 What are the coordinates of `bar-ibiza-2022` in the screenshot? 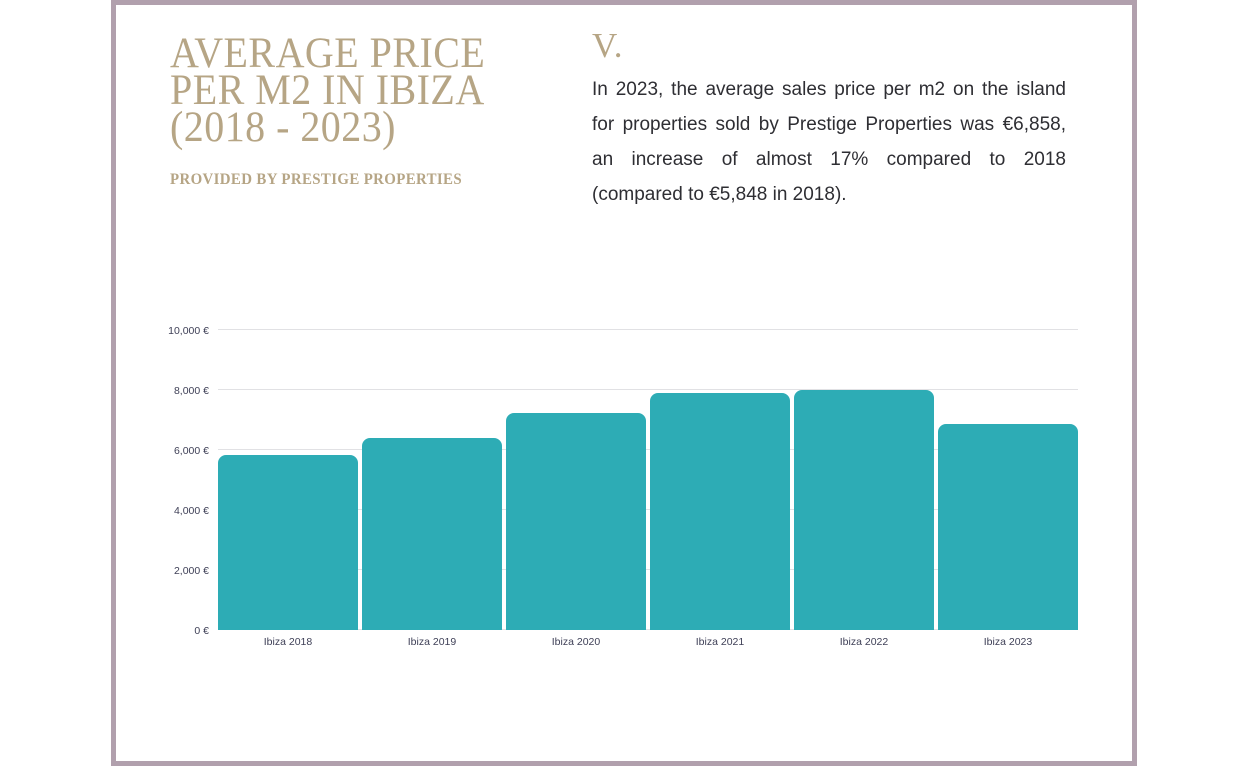 It's located at (864, 510).